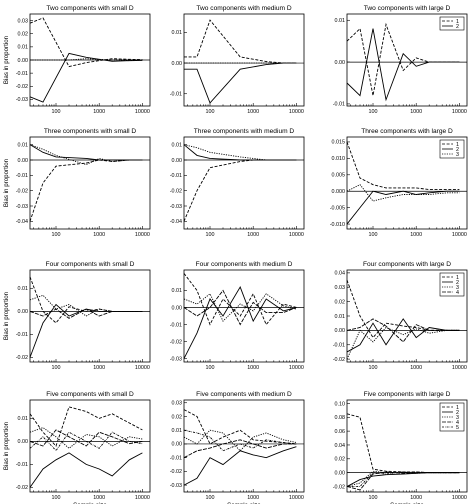 The width and height of the screenshot is (474, 504). Describe the element at coordinates (339, 192) in the screenshot. I see `y-tick-label: 0.000` at that location.